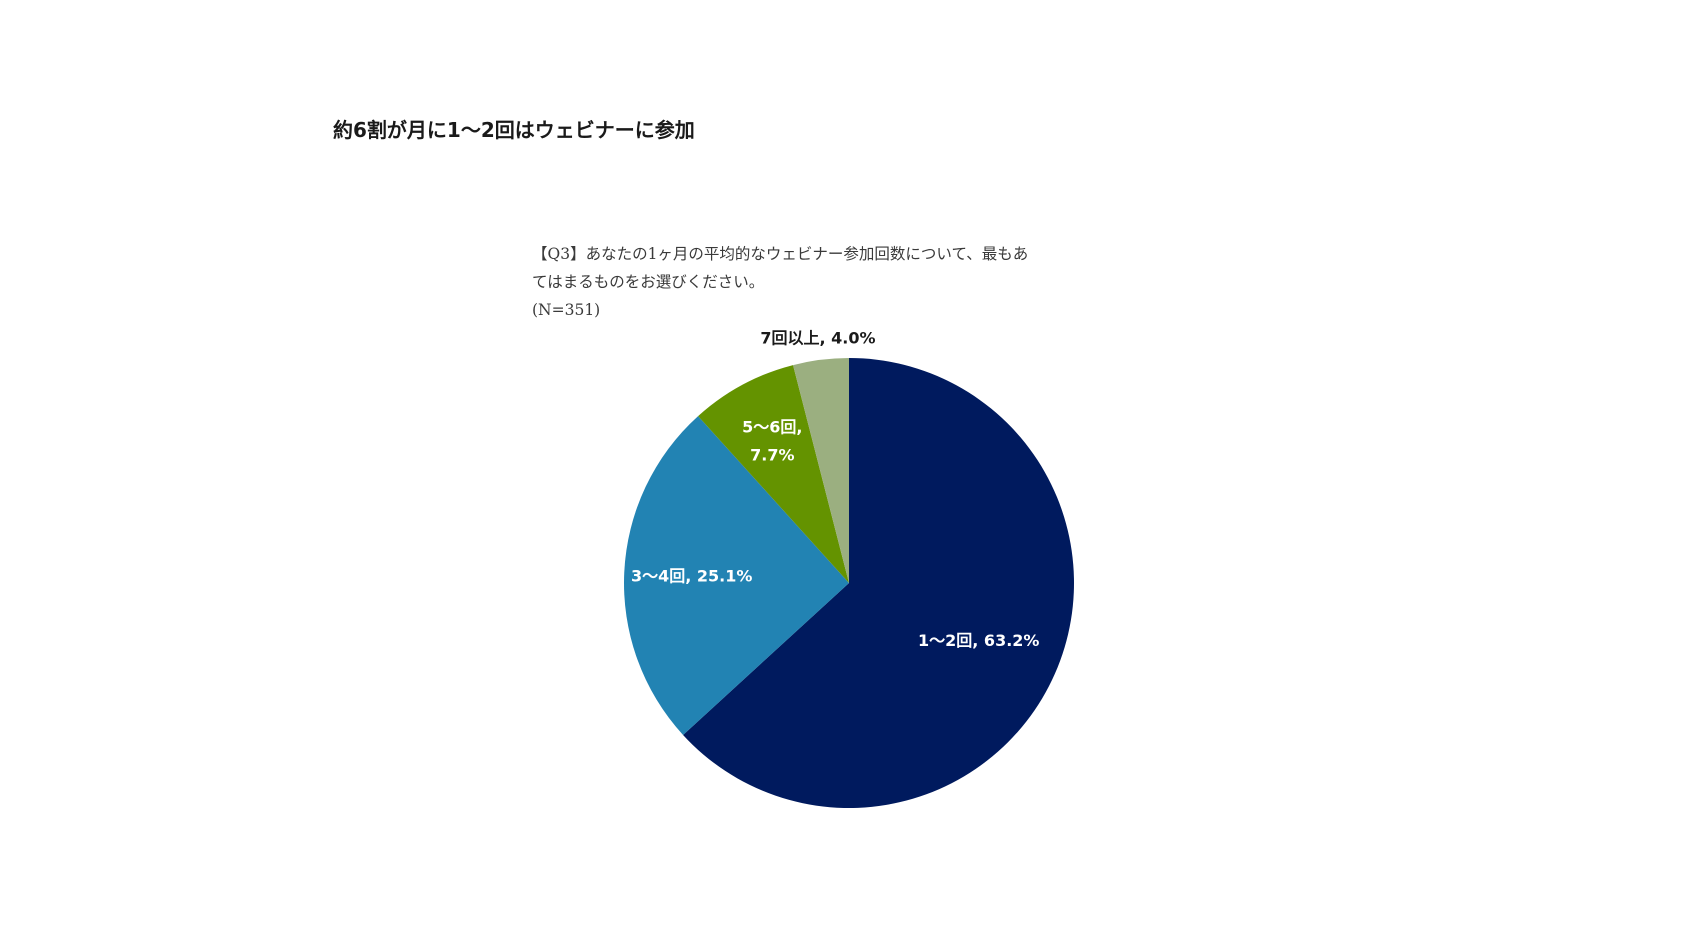 The width and height of the screenshot is (1696, 948). What do you see at coordinates (772, 440) in the screenshot?
I see `pie-slice-label-3: 5〜6回, 7.7%` at bounding box center [772, 440].